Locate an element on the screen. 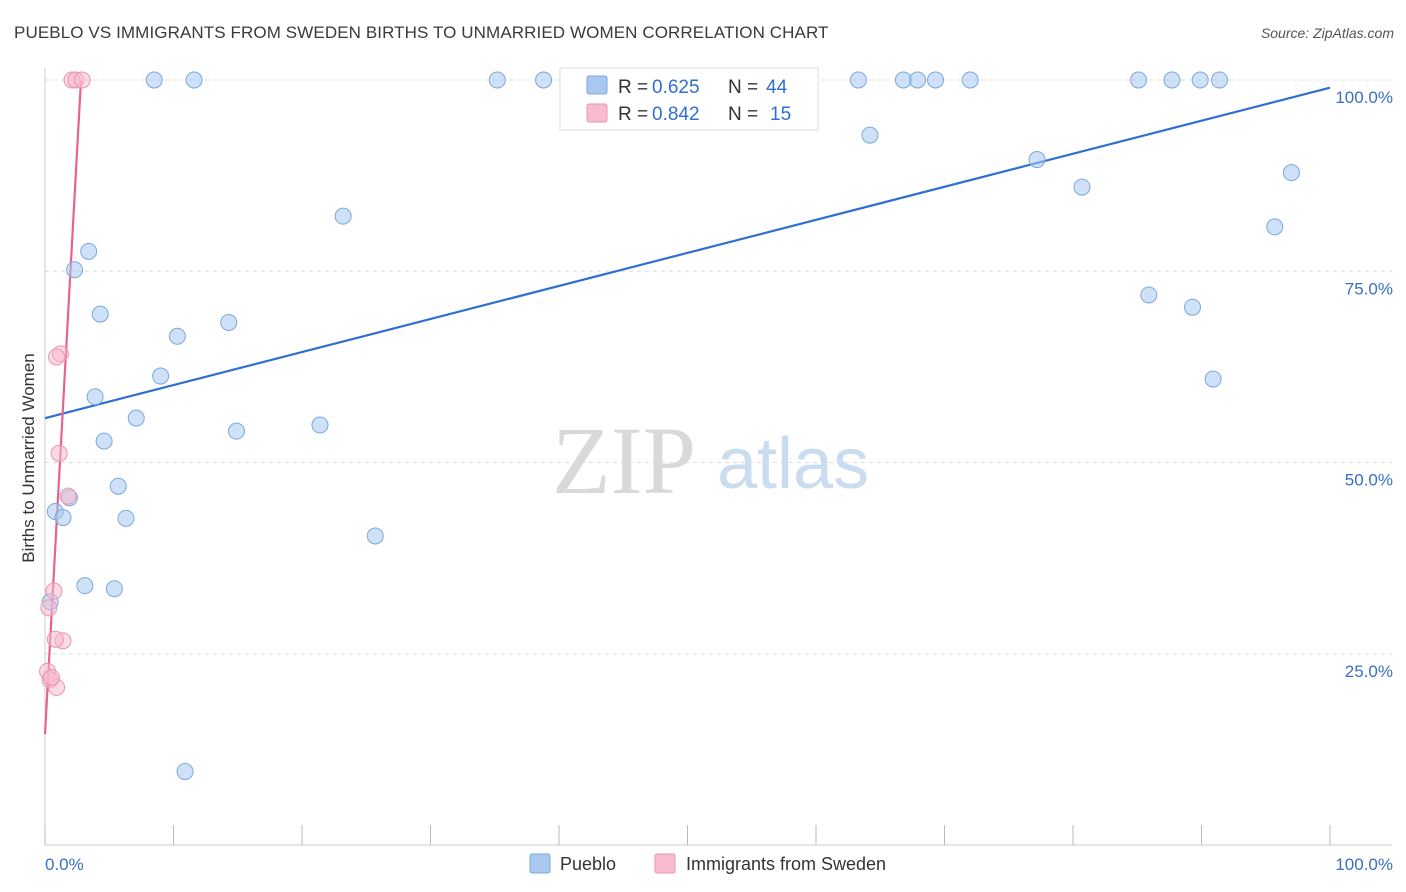 This screenshot has height=892, width=1406. watermark: ZIP atlas is located at coordinates (710, 460).